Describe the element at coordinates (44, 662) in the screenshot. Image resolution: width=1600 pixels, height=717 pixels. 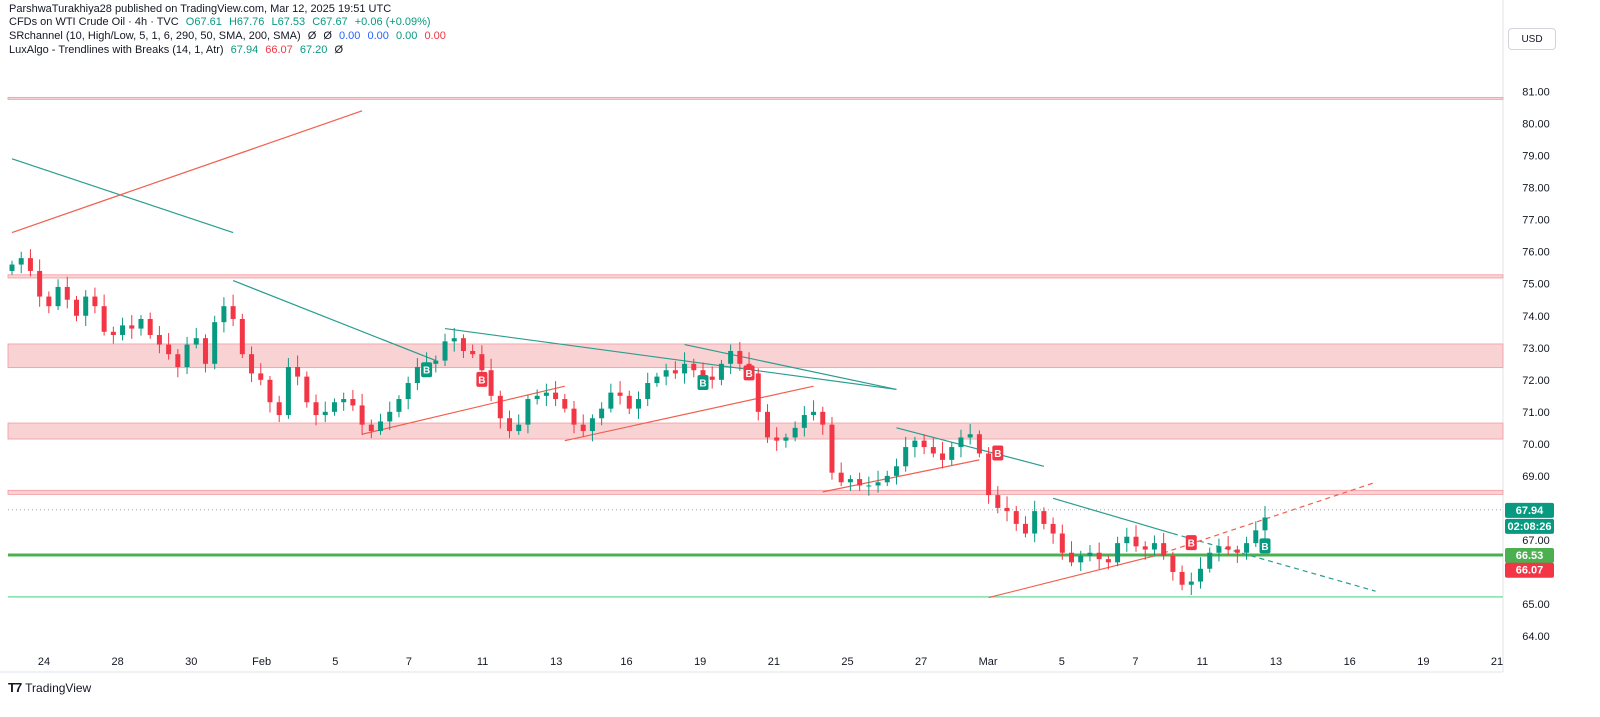
I see `x-tick-0: 24` at that location.